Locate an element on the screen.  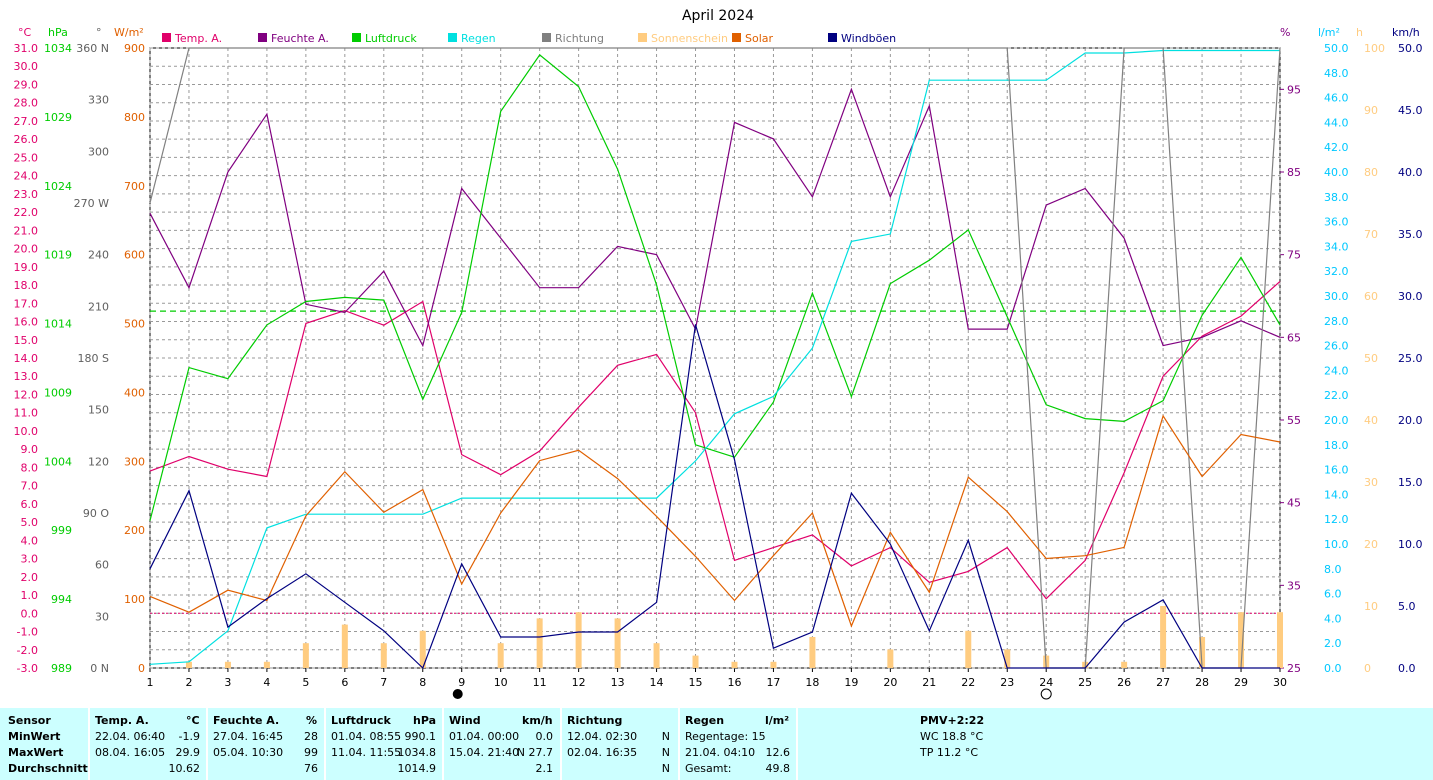
temp-tick-label: 20.0 is located at coordinates (26, 249).